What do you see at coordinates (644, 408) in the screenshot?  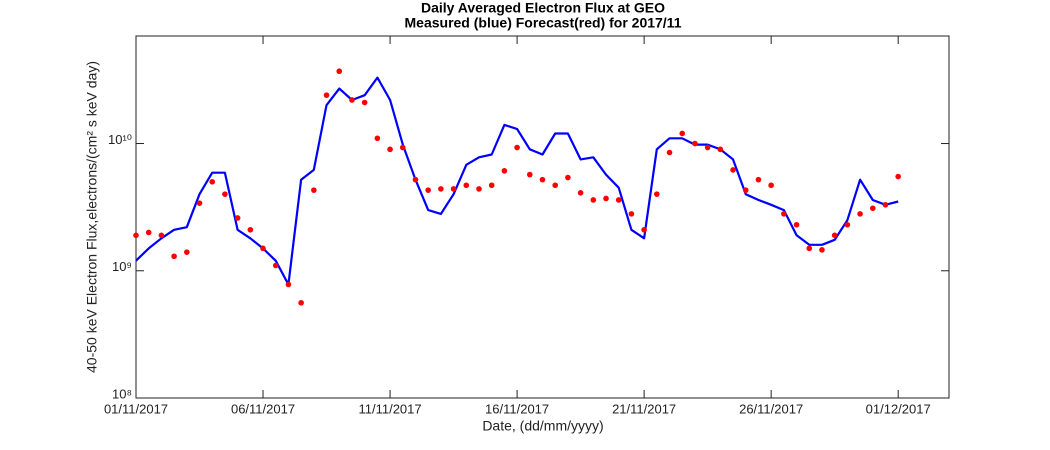 I see `x-tick-label: 21/11/2017` at bounding box center [644, 408].